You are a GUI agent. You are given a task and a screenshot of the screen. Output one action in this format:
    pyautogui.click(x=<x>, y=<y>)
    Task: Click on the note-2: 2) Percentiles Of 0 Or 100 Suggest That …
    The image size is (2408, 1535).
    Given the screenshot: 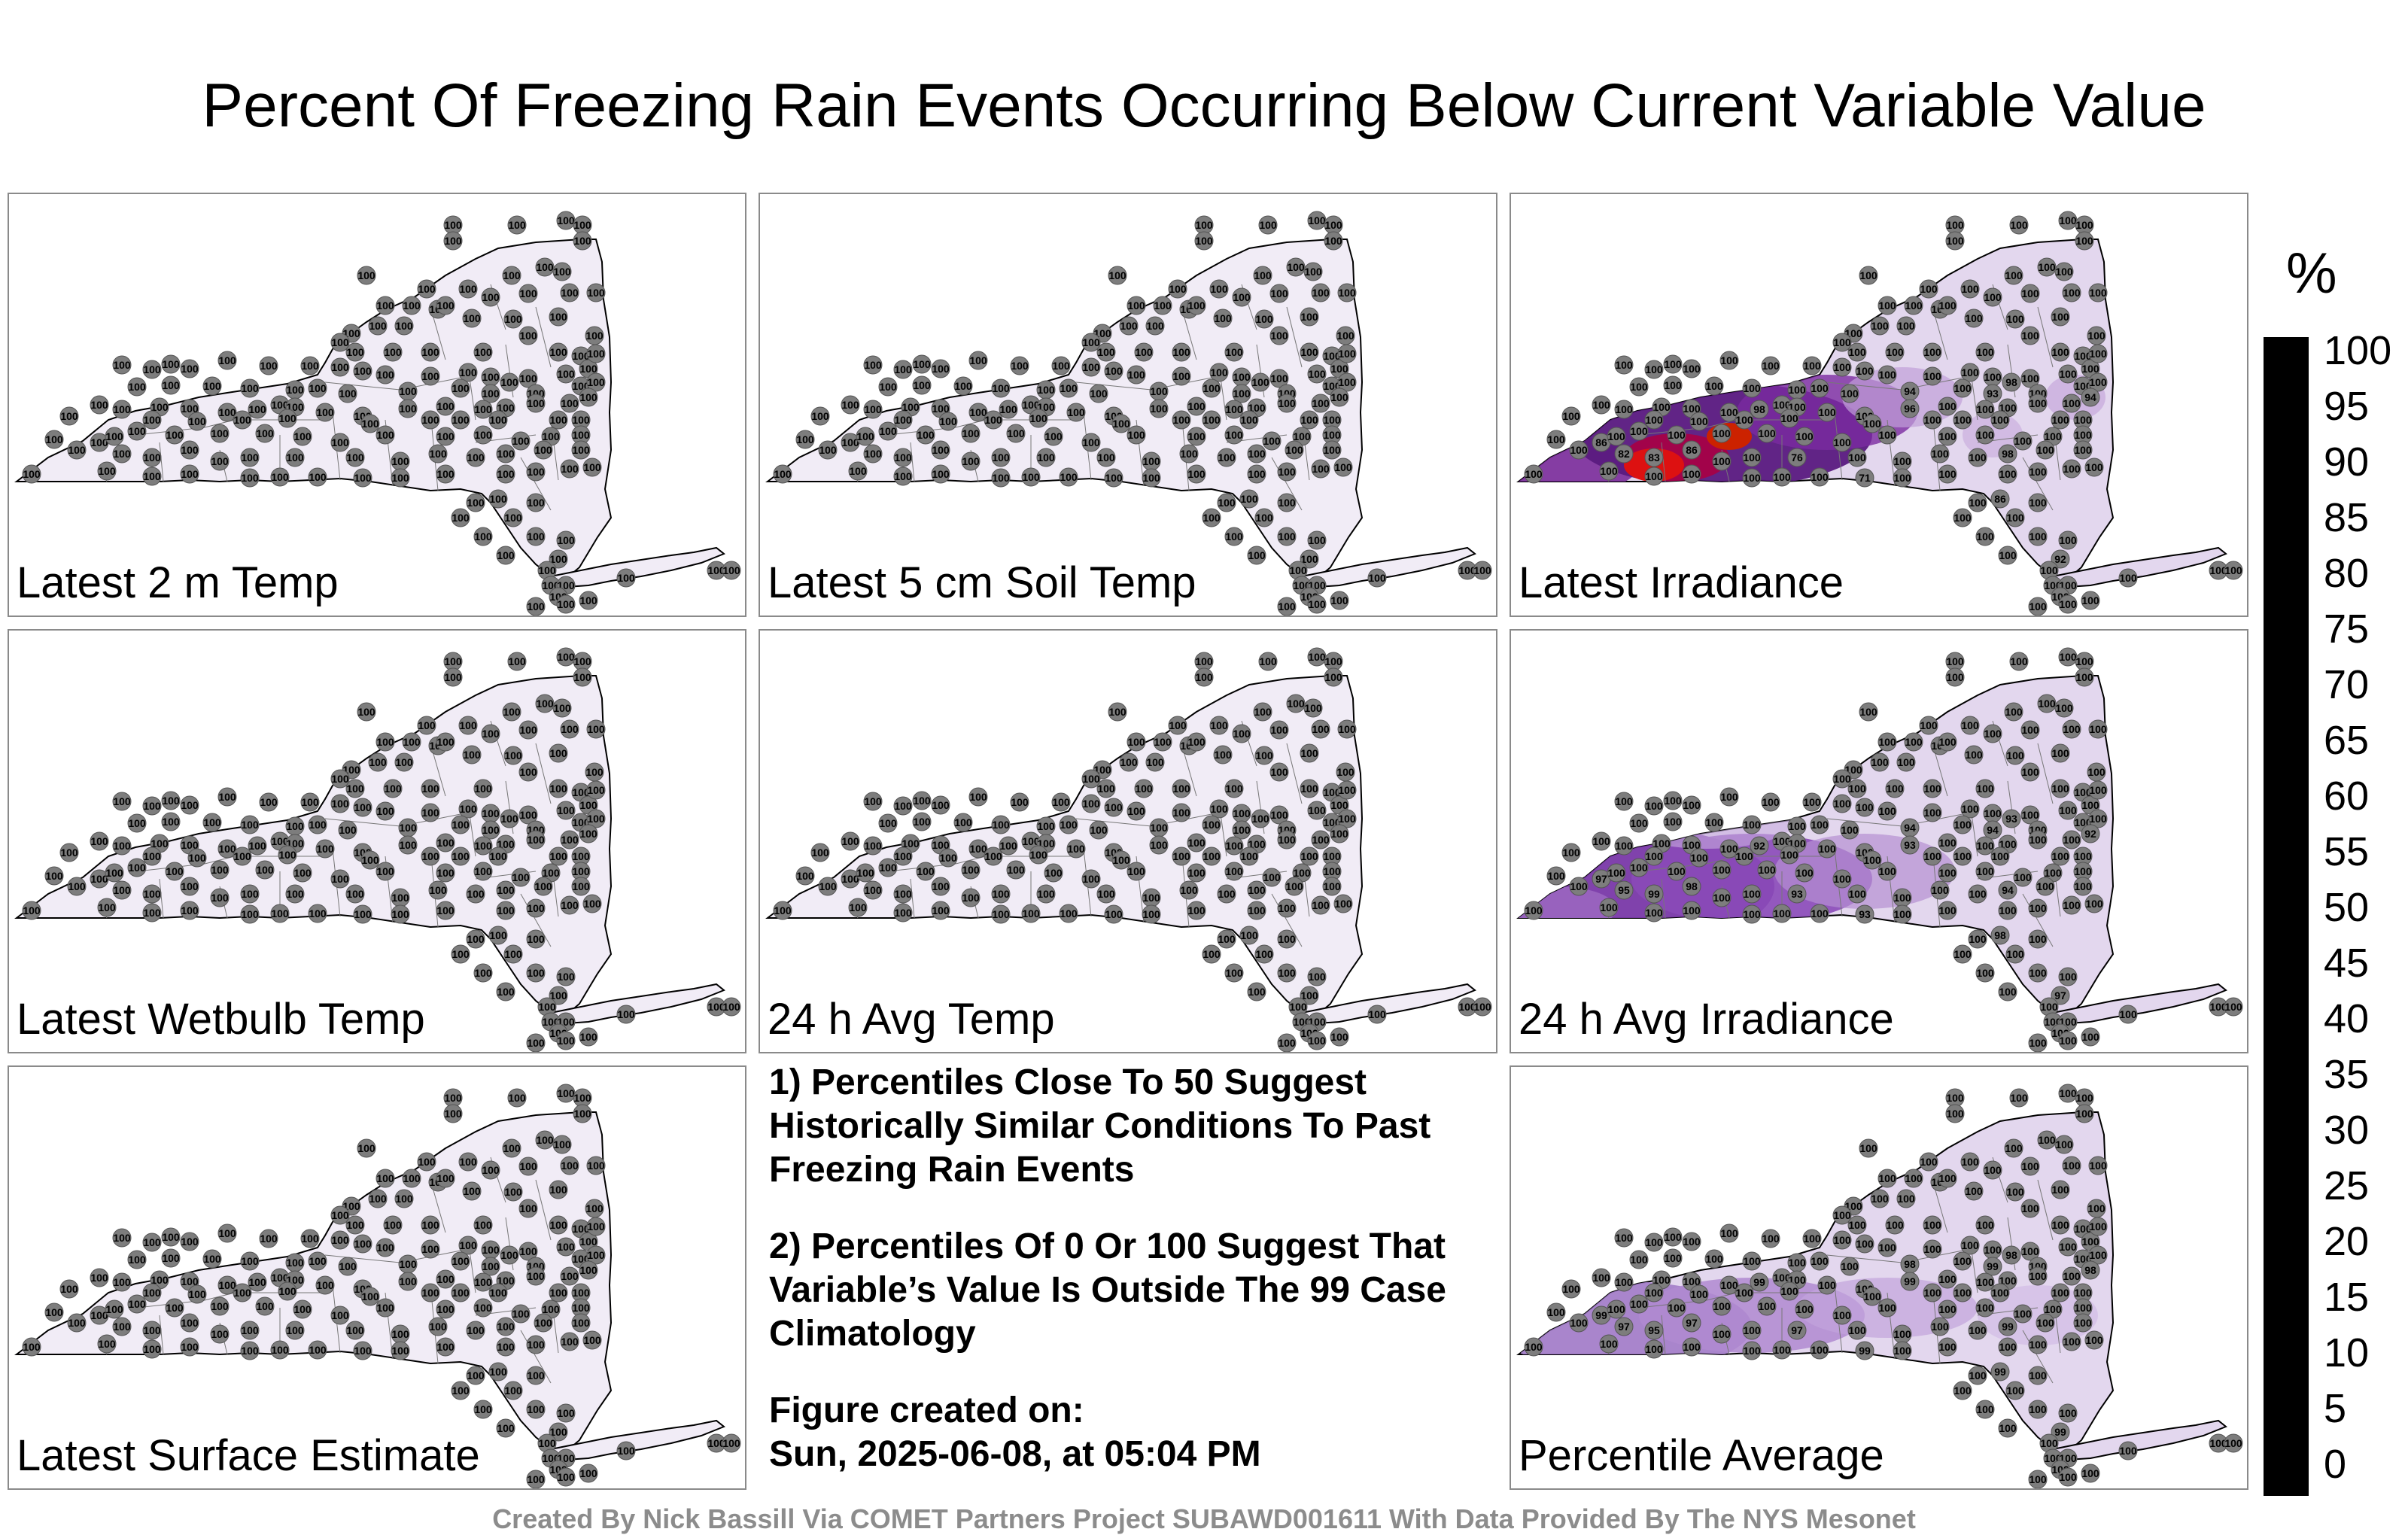 What is the action you would take?
    pyautogui.click(x=1107, y=1290)
    